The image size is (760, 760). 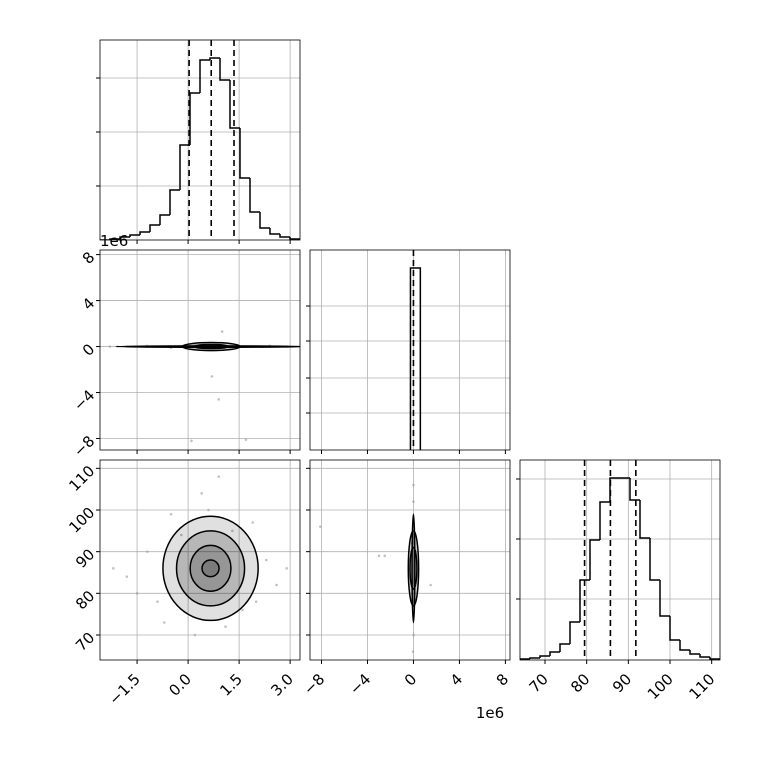 I want to click on y-tick-label: 110, so click(x=81, y=478).